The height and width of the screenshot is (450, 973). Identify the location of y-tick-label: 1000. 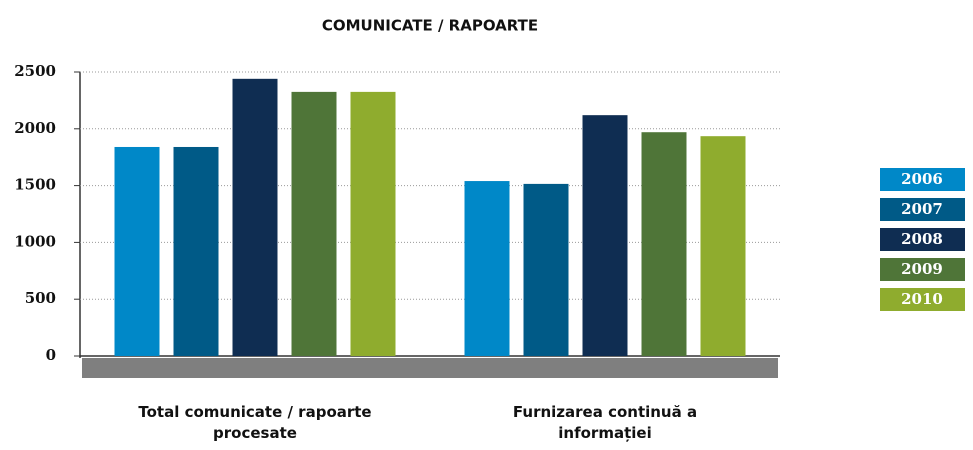
(35, 241).